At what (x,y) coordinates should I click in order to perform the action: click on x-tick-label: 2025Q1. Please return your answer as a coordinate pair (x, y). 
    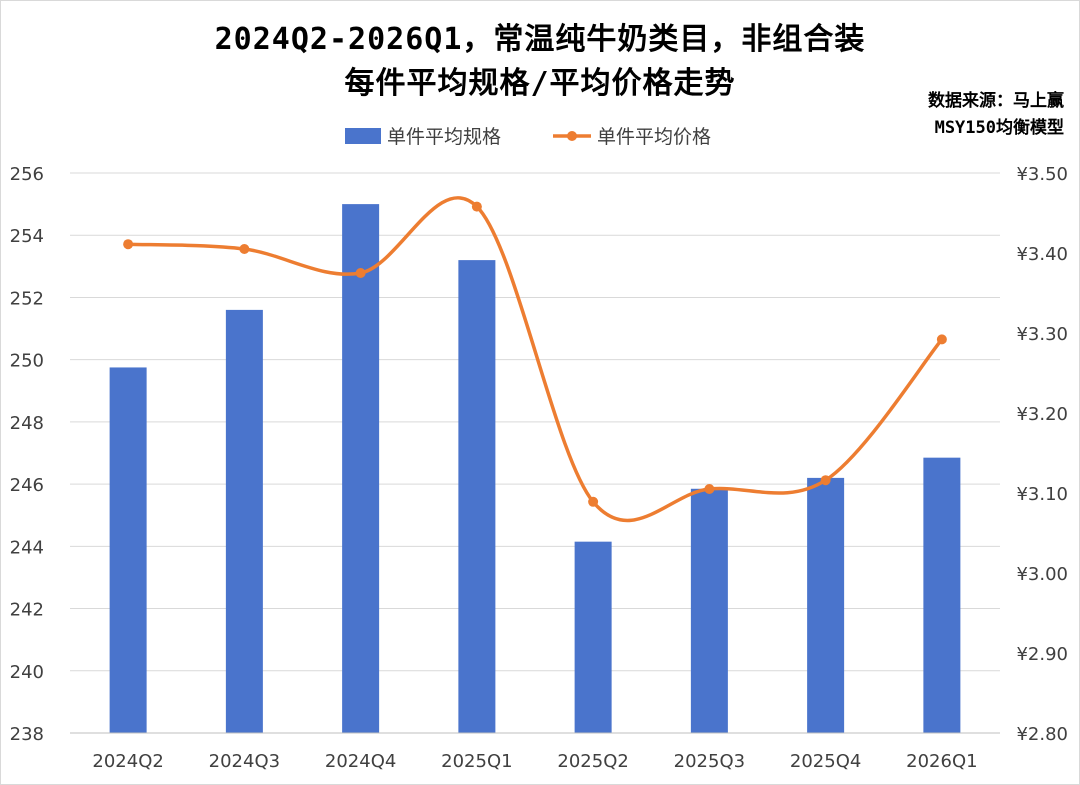
    Looking at the image, I should click on (476, 761).